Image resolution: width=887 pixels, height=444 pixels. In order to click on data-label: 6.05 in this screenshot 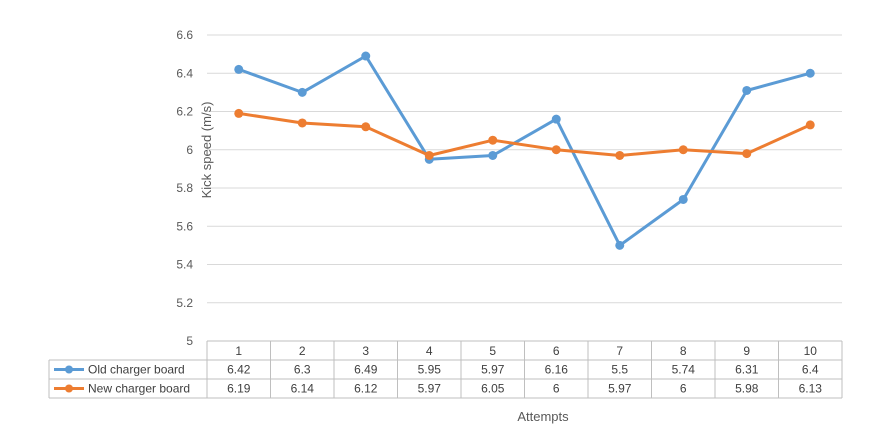, I will do `click(493, 389)`.